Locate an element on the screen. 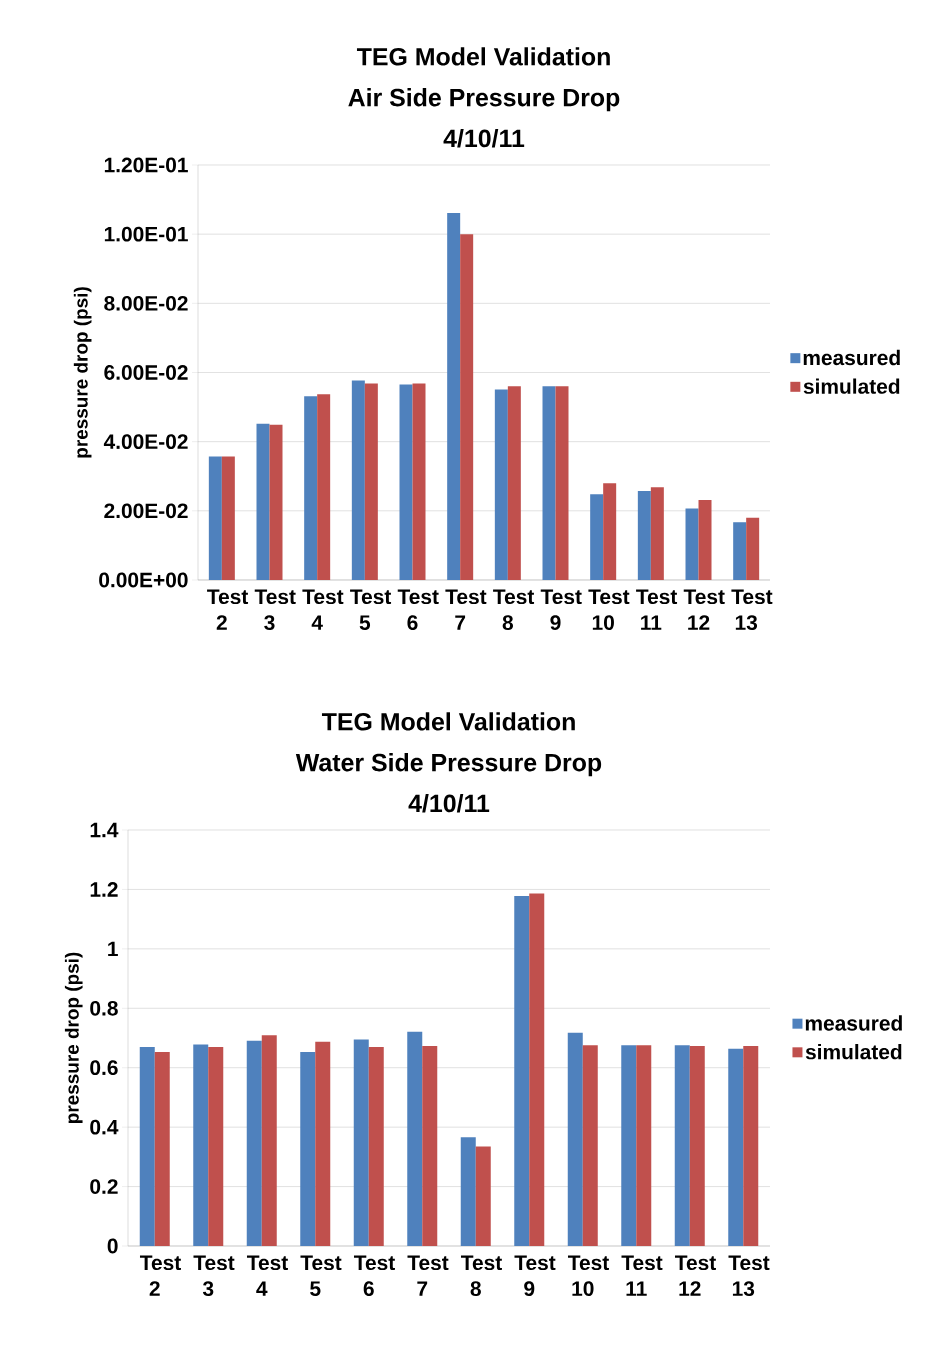  y-tick-label: 8.00E-02 is located at coordinates (146, 303).